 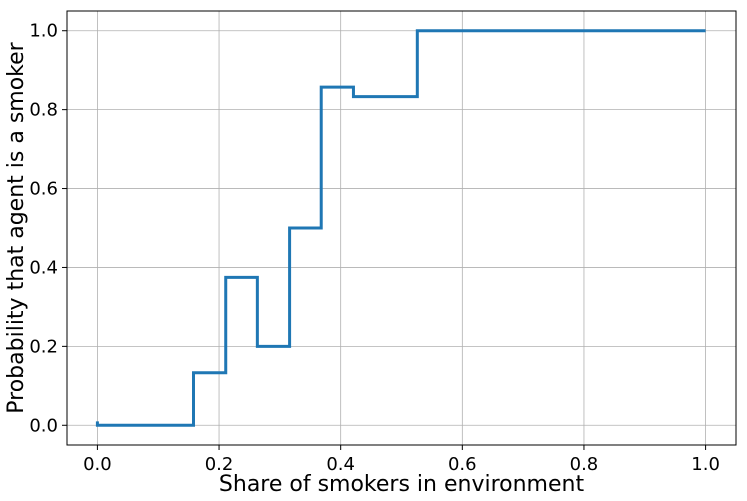 What do you see at coordinates (43, 110) in the screenshot?
I see `y-tick-label: 0.8` at bounding box center [43, 110].